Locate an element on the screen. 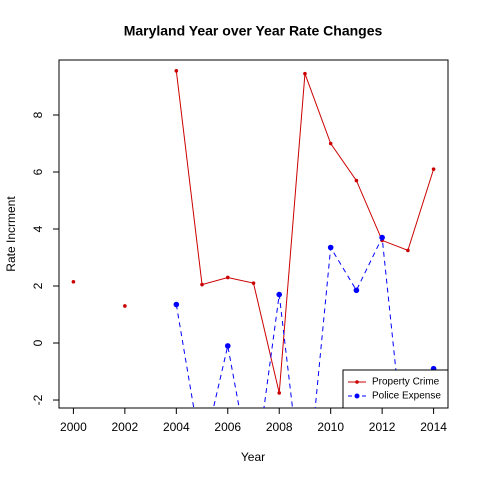  legend-box is located at coordinates (395, 389).